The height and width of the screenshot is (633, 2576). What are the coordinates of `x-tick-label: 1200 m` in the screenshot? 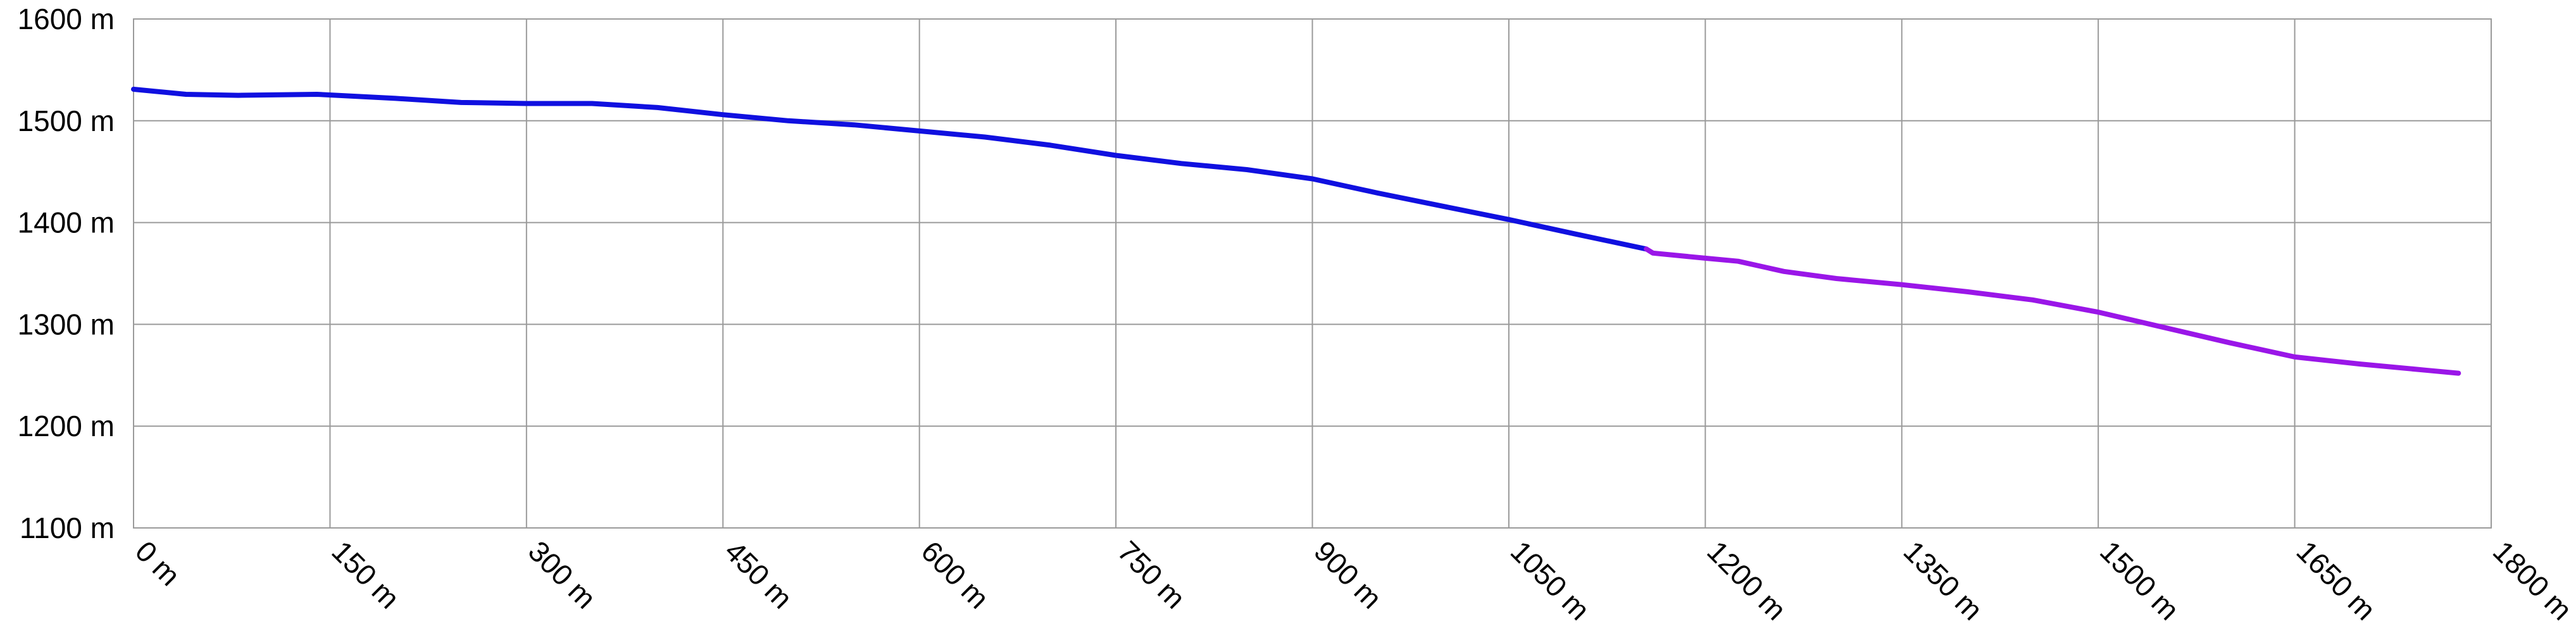 It's located at (1747, 580).